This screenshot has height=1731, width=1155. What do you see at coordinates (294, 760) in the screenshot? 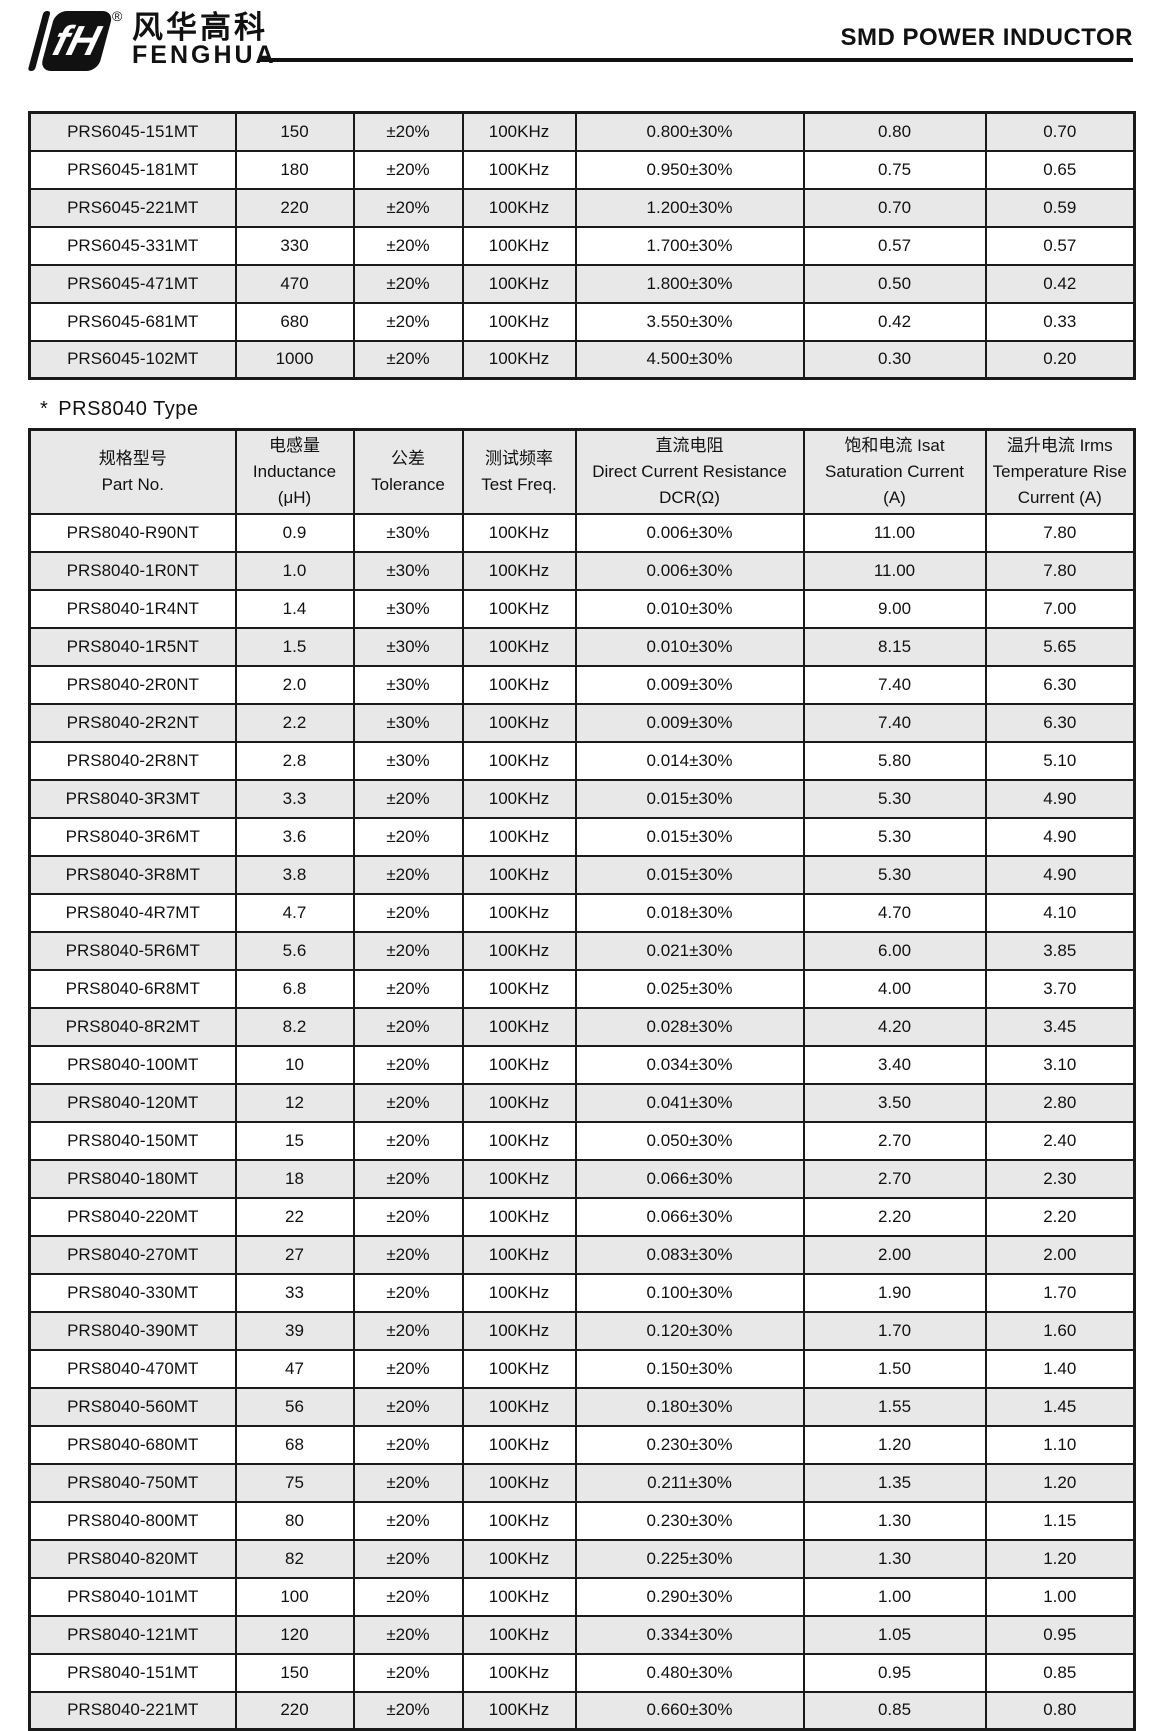
I see `value-cell: 2.8` at bounding box center [294, 760].